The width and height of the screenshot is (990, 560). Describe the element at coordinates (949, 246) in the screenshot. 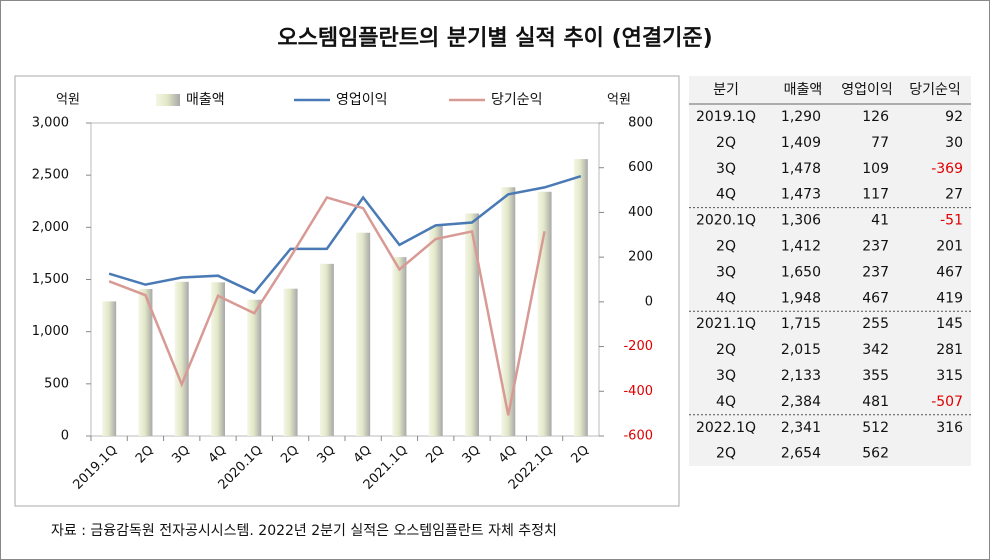

I see `table-cell: 201` at that location.